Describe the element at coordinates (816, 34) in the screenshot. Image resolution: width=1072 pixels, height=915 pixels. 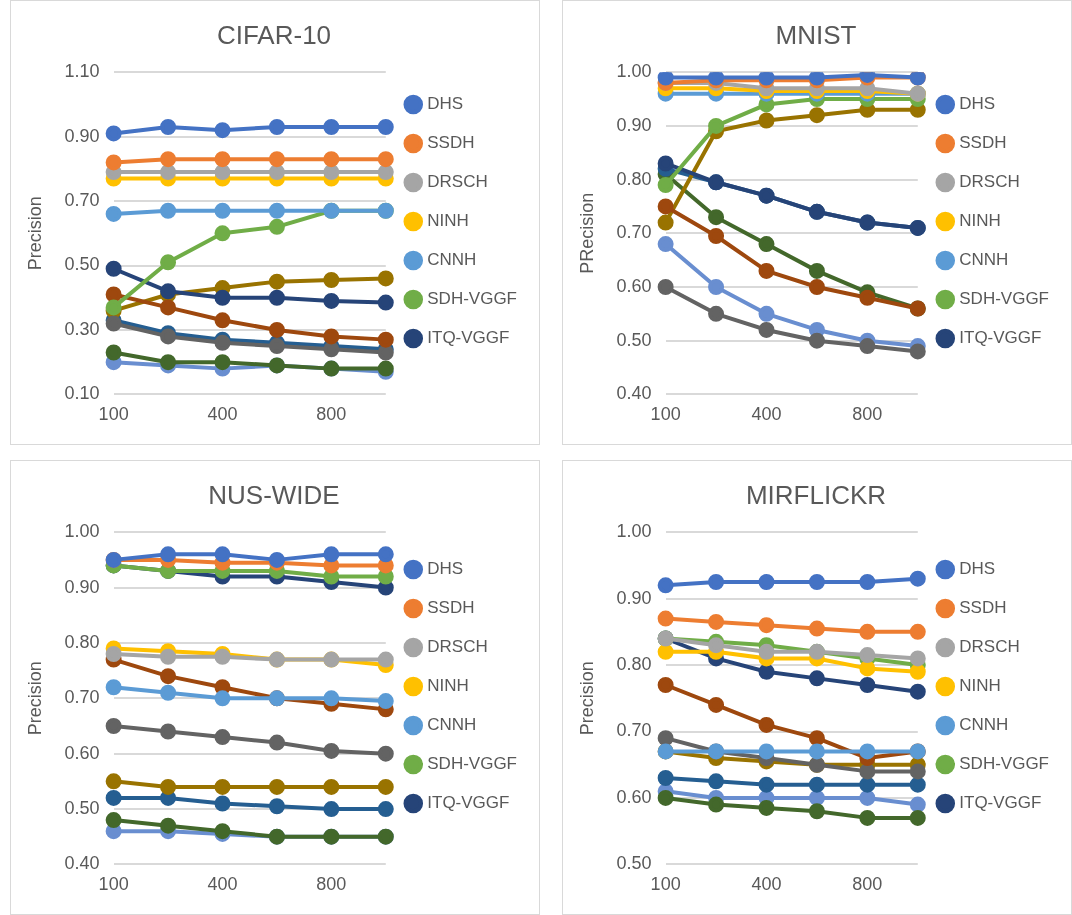
I see `chart-title: MNIST` at that location.